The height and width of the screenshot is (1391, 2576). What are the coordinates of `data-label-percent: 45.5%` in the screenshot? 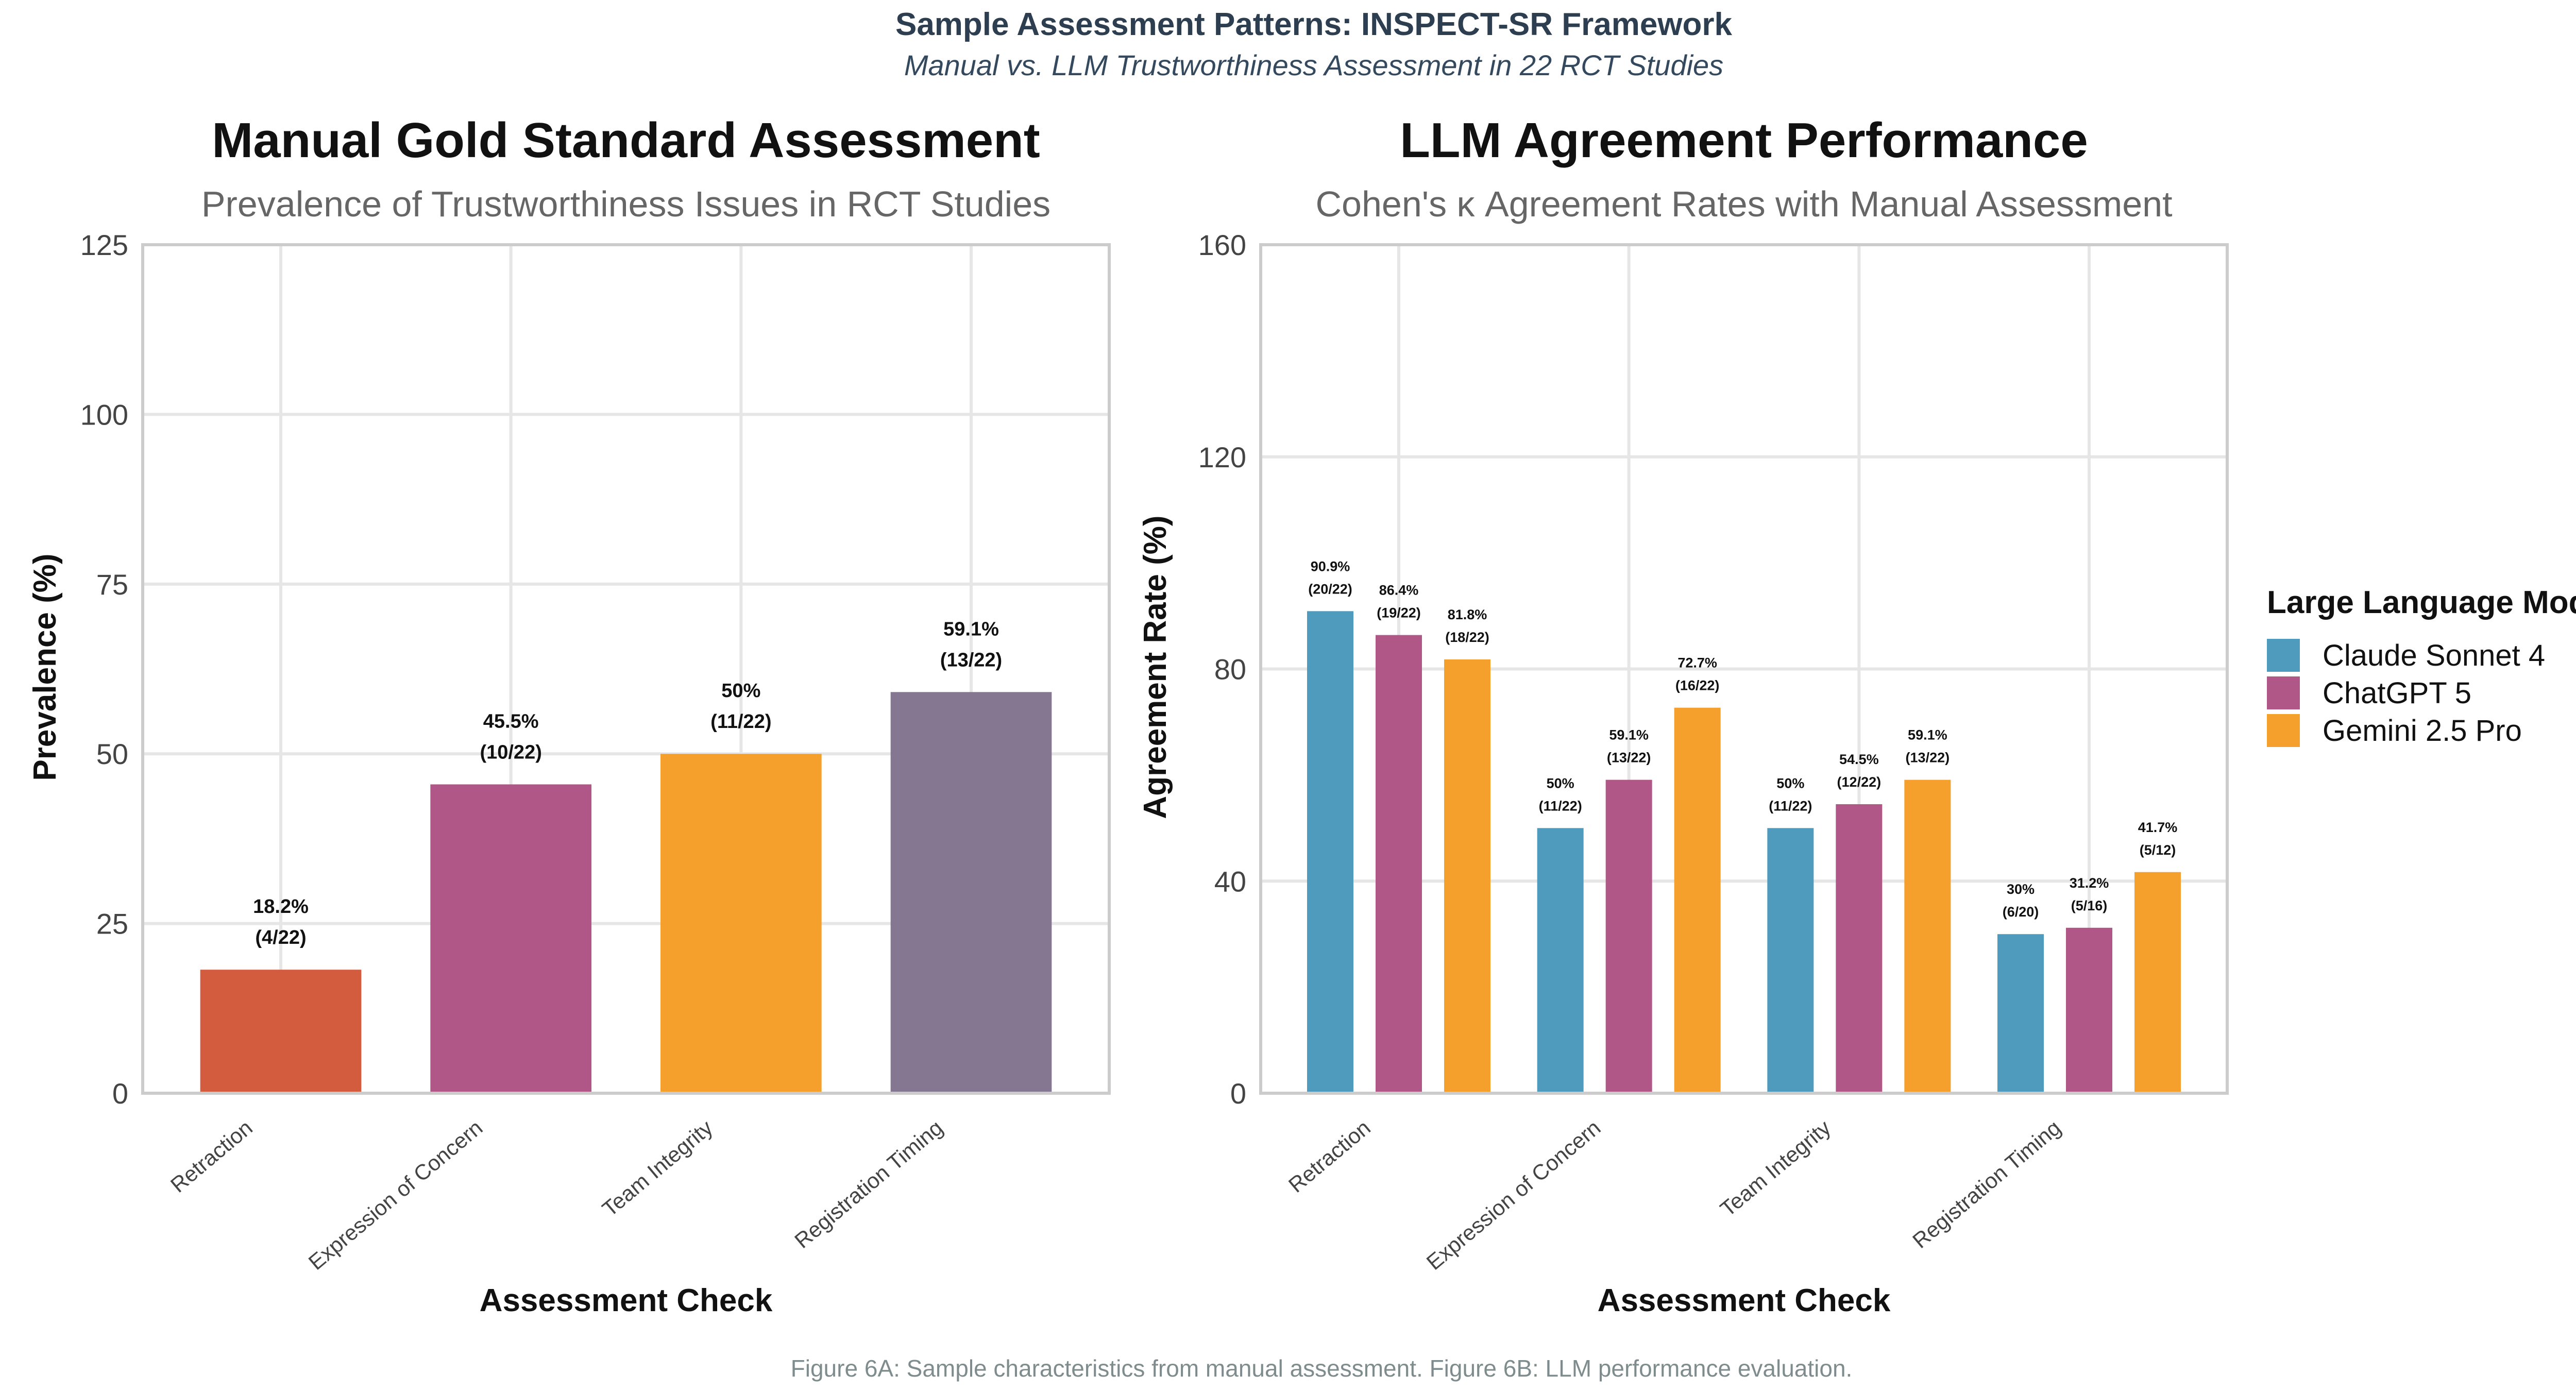 It's located at (511, 721).